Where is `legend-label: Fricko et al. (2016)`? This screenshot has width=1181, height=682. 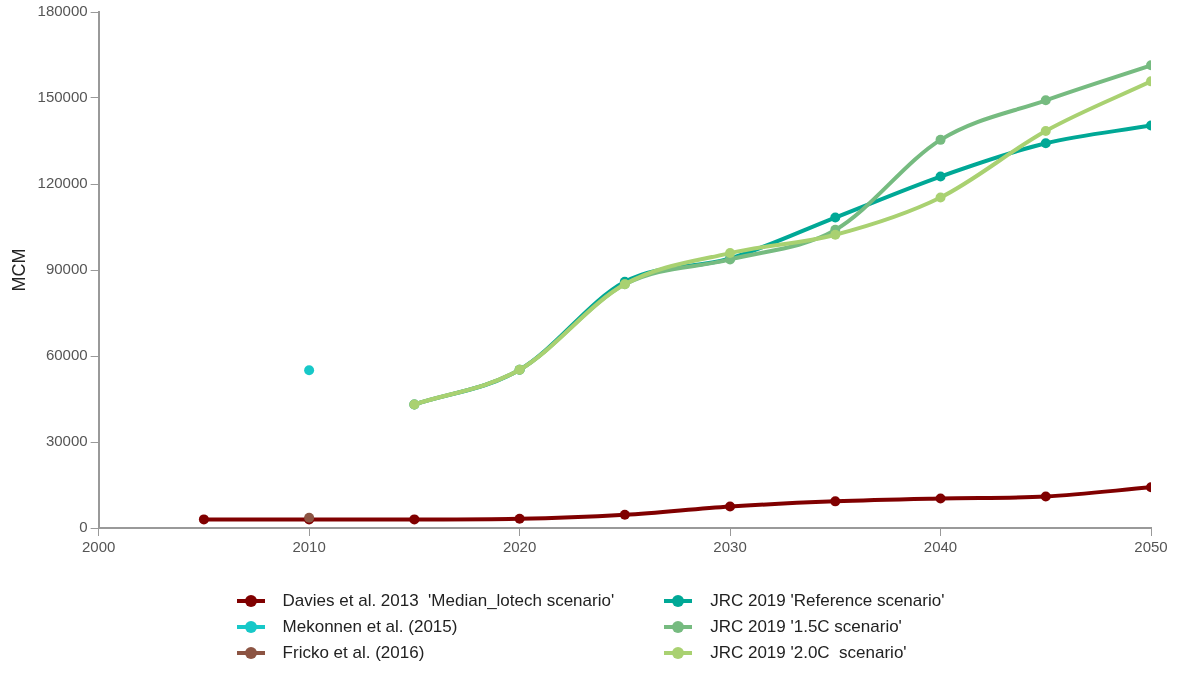
legend-label: Fricko et al. (2016) is located at coordinates (353, 653).